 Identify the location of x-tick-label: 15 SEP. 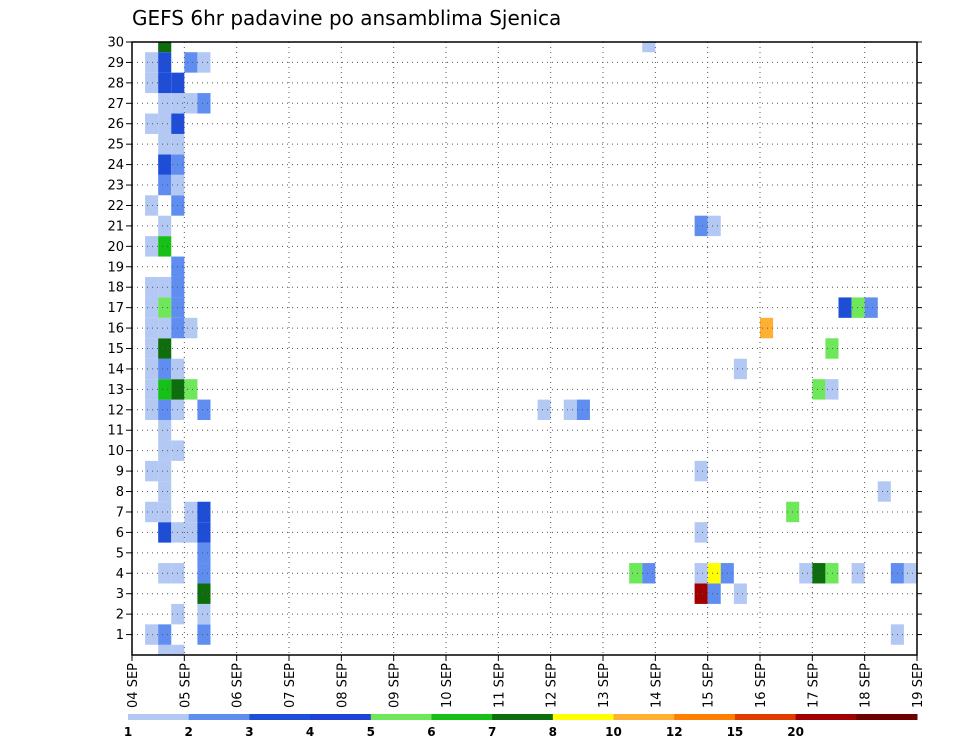
(709, 685).